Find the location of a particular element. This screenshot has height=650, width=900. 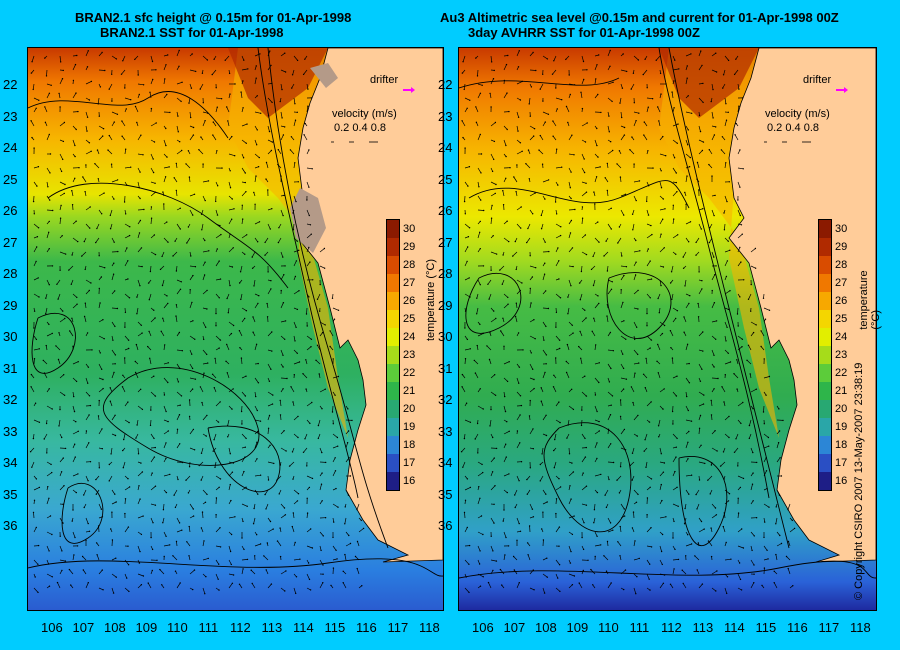

colorbar-tick-19: 19 is located at coordinates (841, 427).